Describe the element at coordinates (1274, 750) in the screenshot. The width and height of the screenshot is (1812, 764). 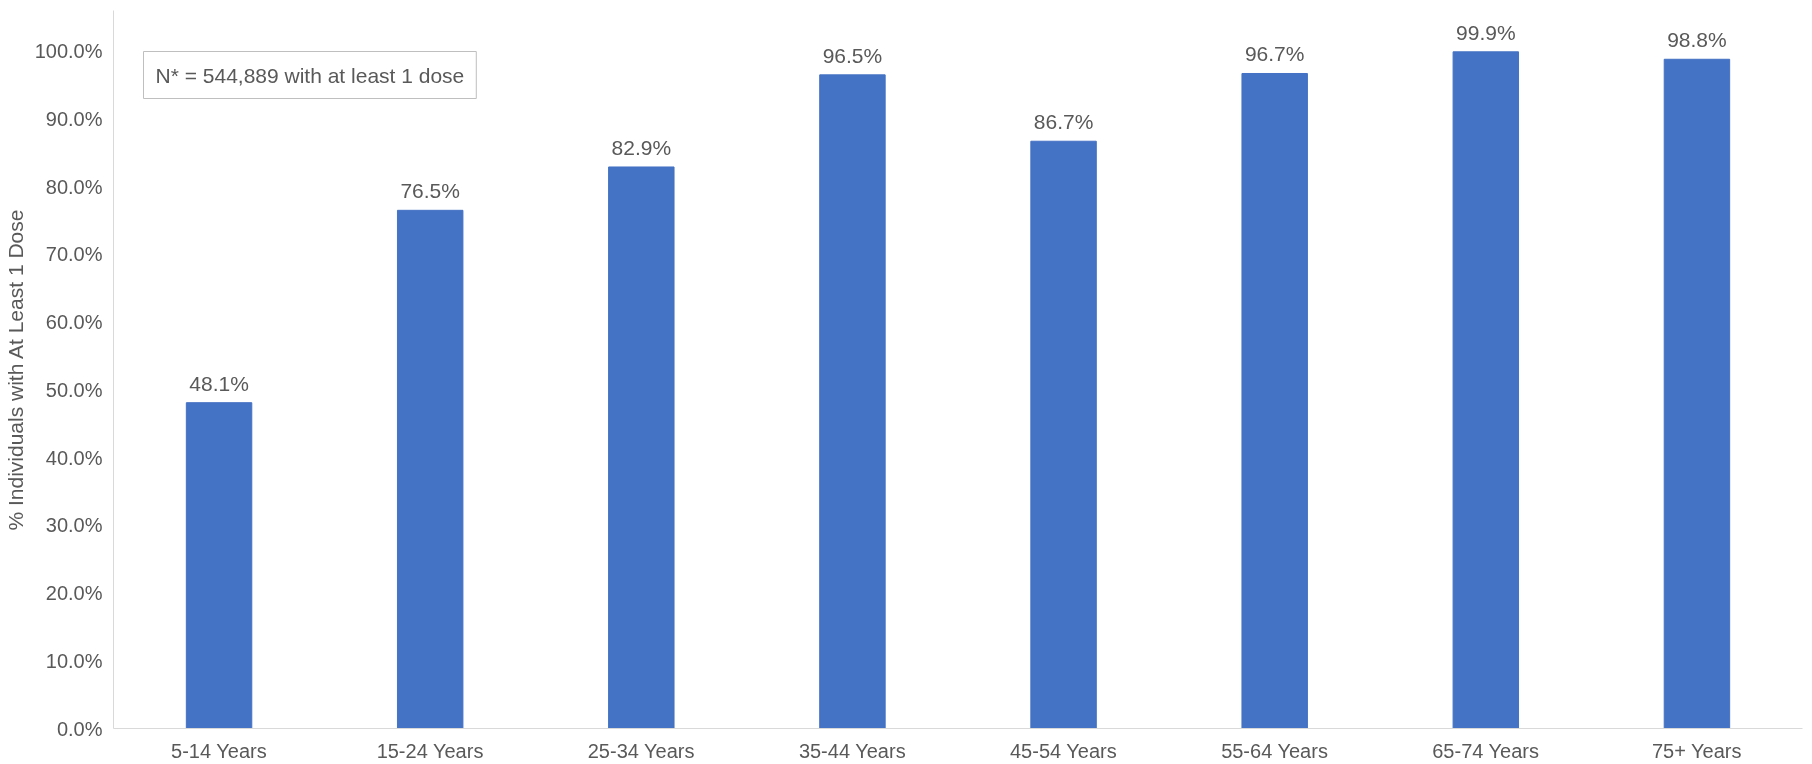
I see `x-tick-label: 55-64 Years` at that location.